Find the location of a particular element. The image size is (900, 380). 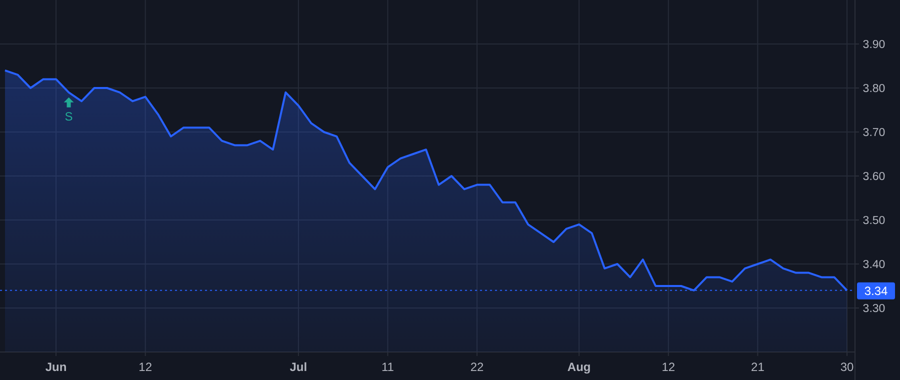

x-tick-label: 30 is located at coordinates (847, 367).